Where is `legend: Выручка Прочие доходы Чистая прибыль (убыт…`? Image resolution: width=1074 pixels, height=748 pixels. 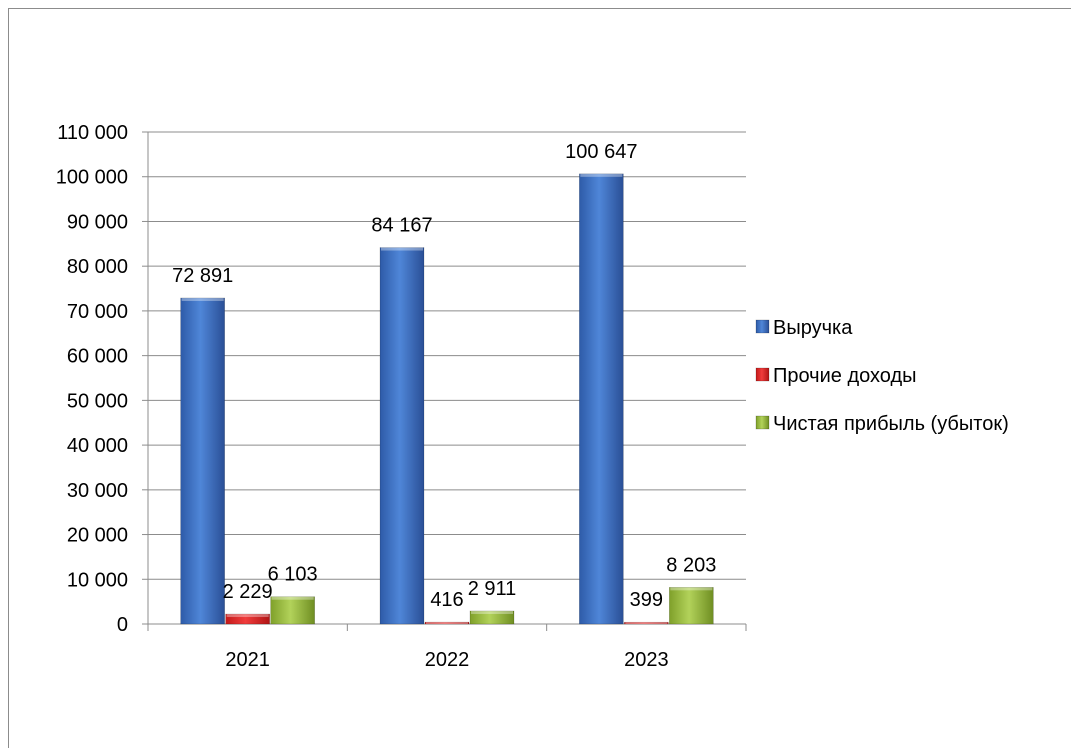 legend: Выручка Прочие доходы Чистая прибыль (убыт… is located at coordinates (882, 376).